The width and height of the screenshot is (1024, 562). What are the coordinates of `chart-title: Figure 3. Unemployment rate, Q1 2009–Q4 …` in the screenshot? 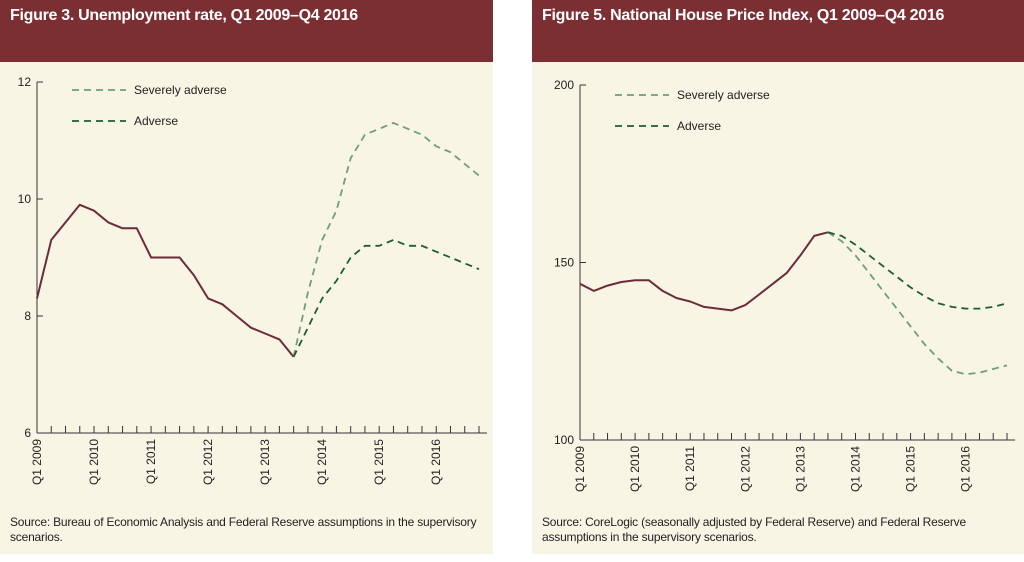 It's located at (184, 15).